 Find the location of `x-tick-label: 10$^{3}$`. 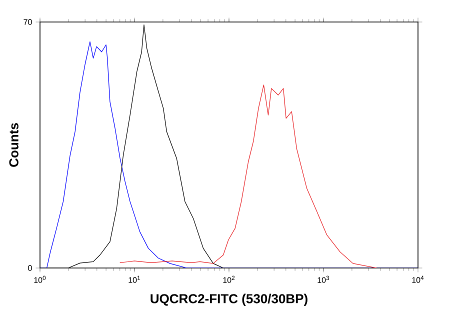

x-tick-label: 10$^{3}$ is located at coordinates (324, 279).